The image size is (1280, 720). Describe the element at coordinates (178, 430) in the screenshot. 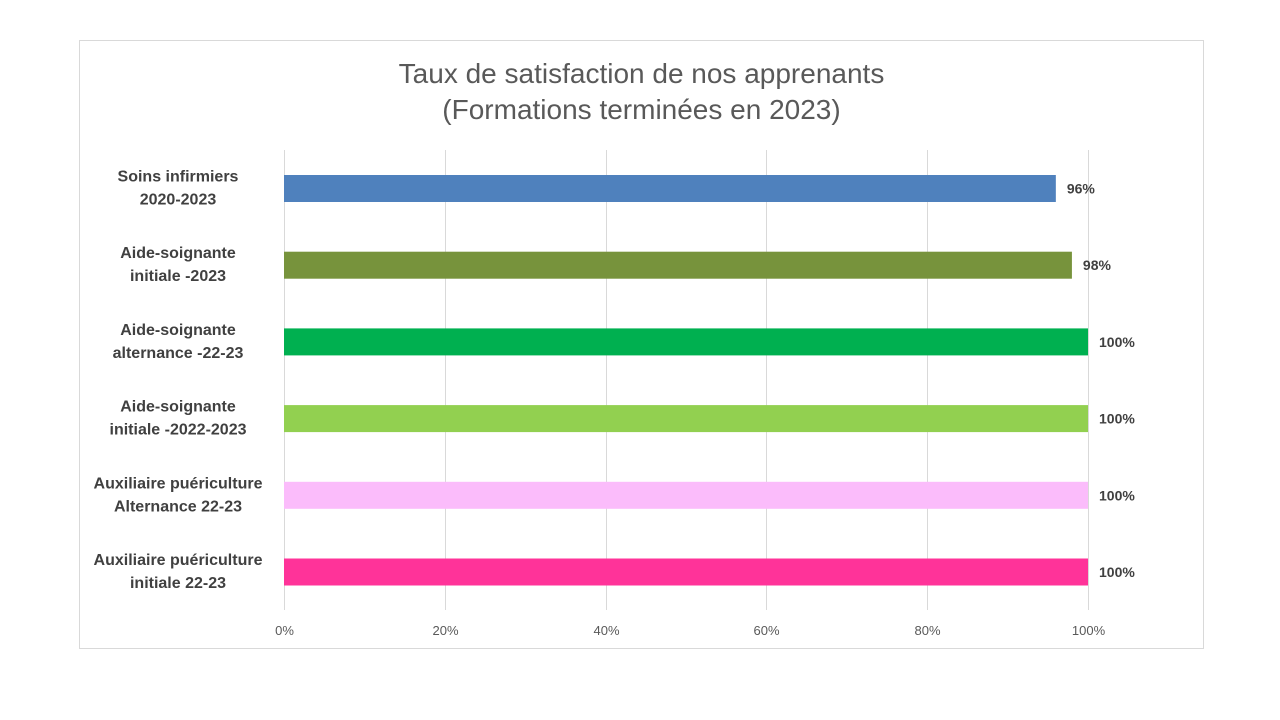

I see `category-label: initiale -2022-2023` at that location.